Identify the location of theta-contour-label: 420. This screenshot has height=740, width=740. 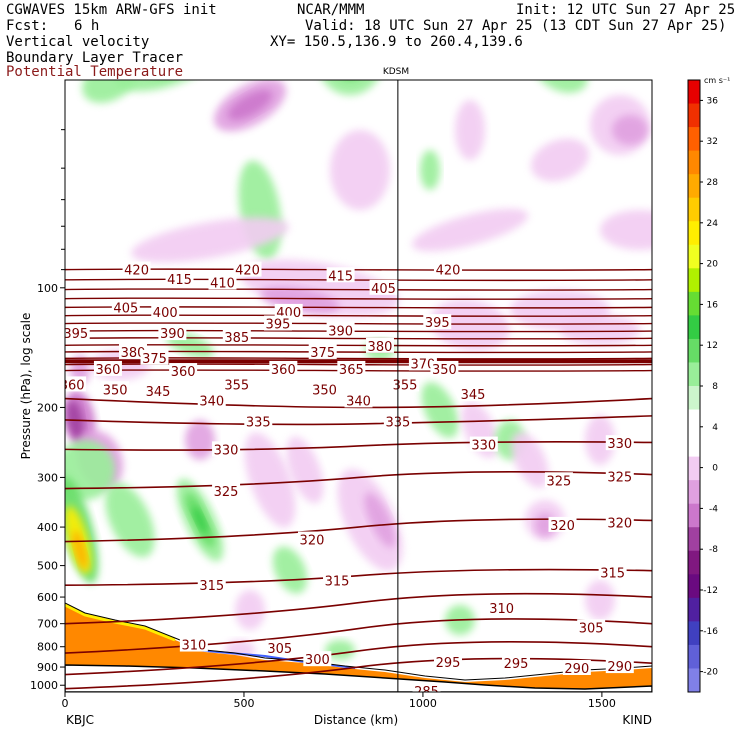
(448, 271).